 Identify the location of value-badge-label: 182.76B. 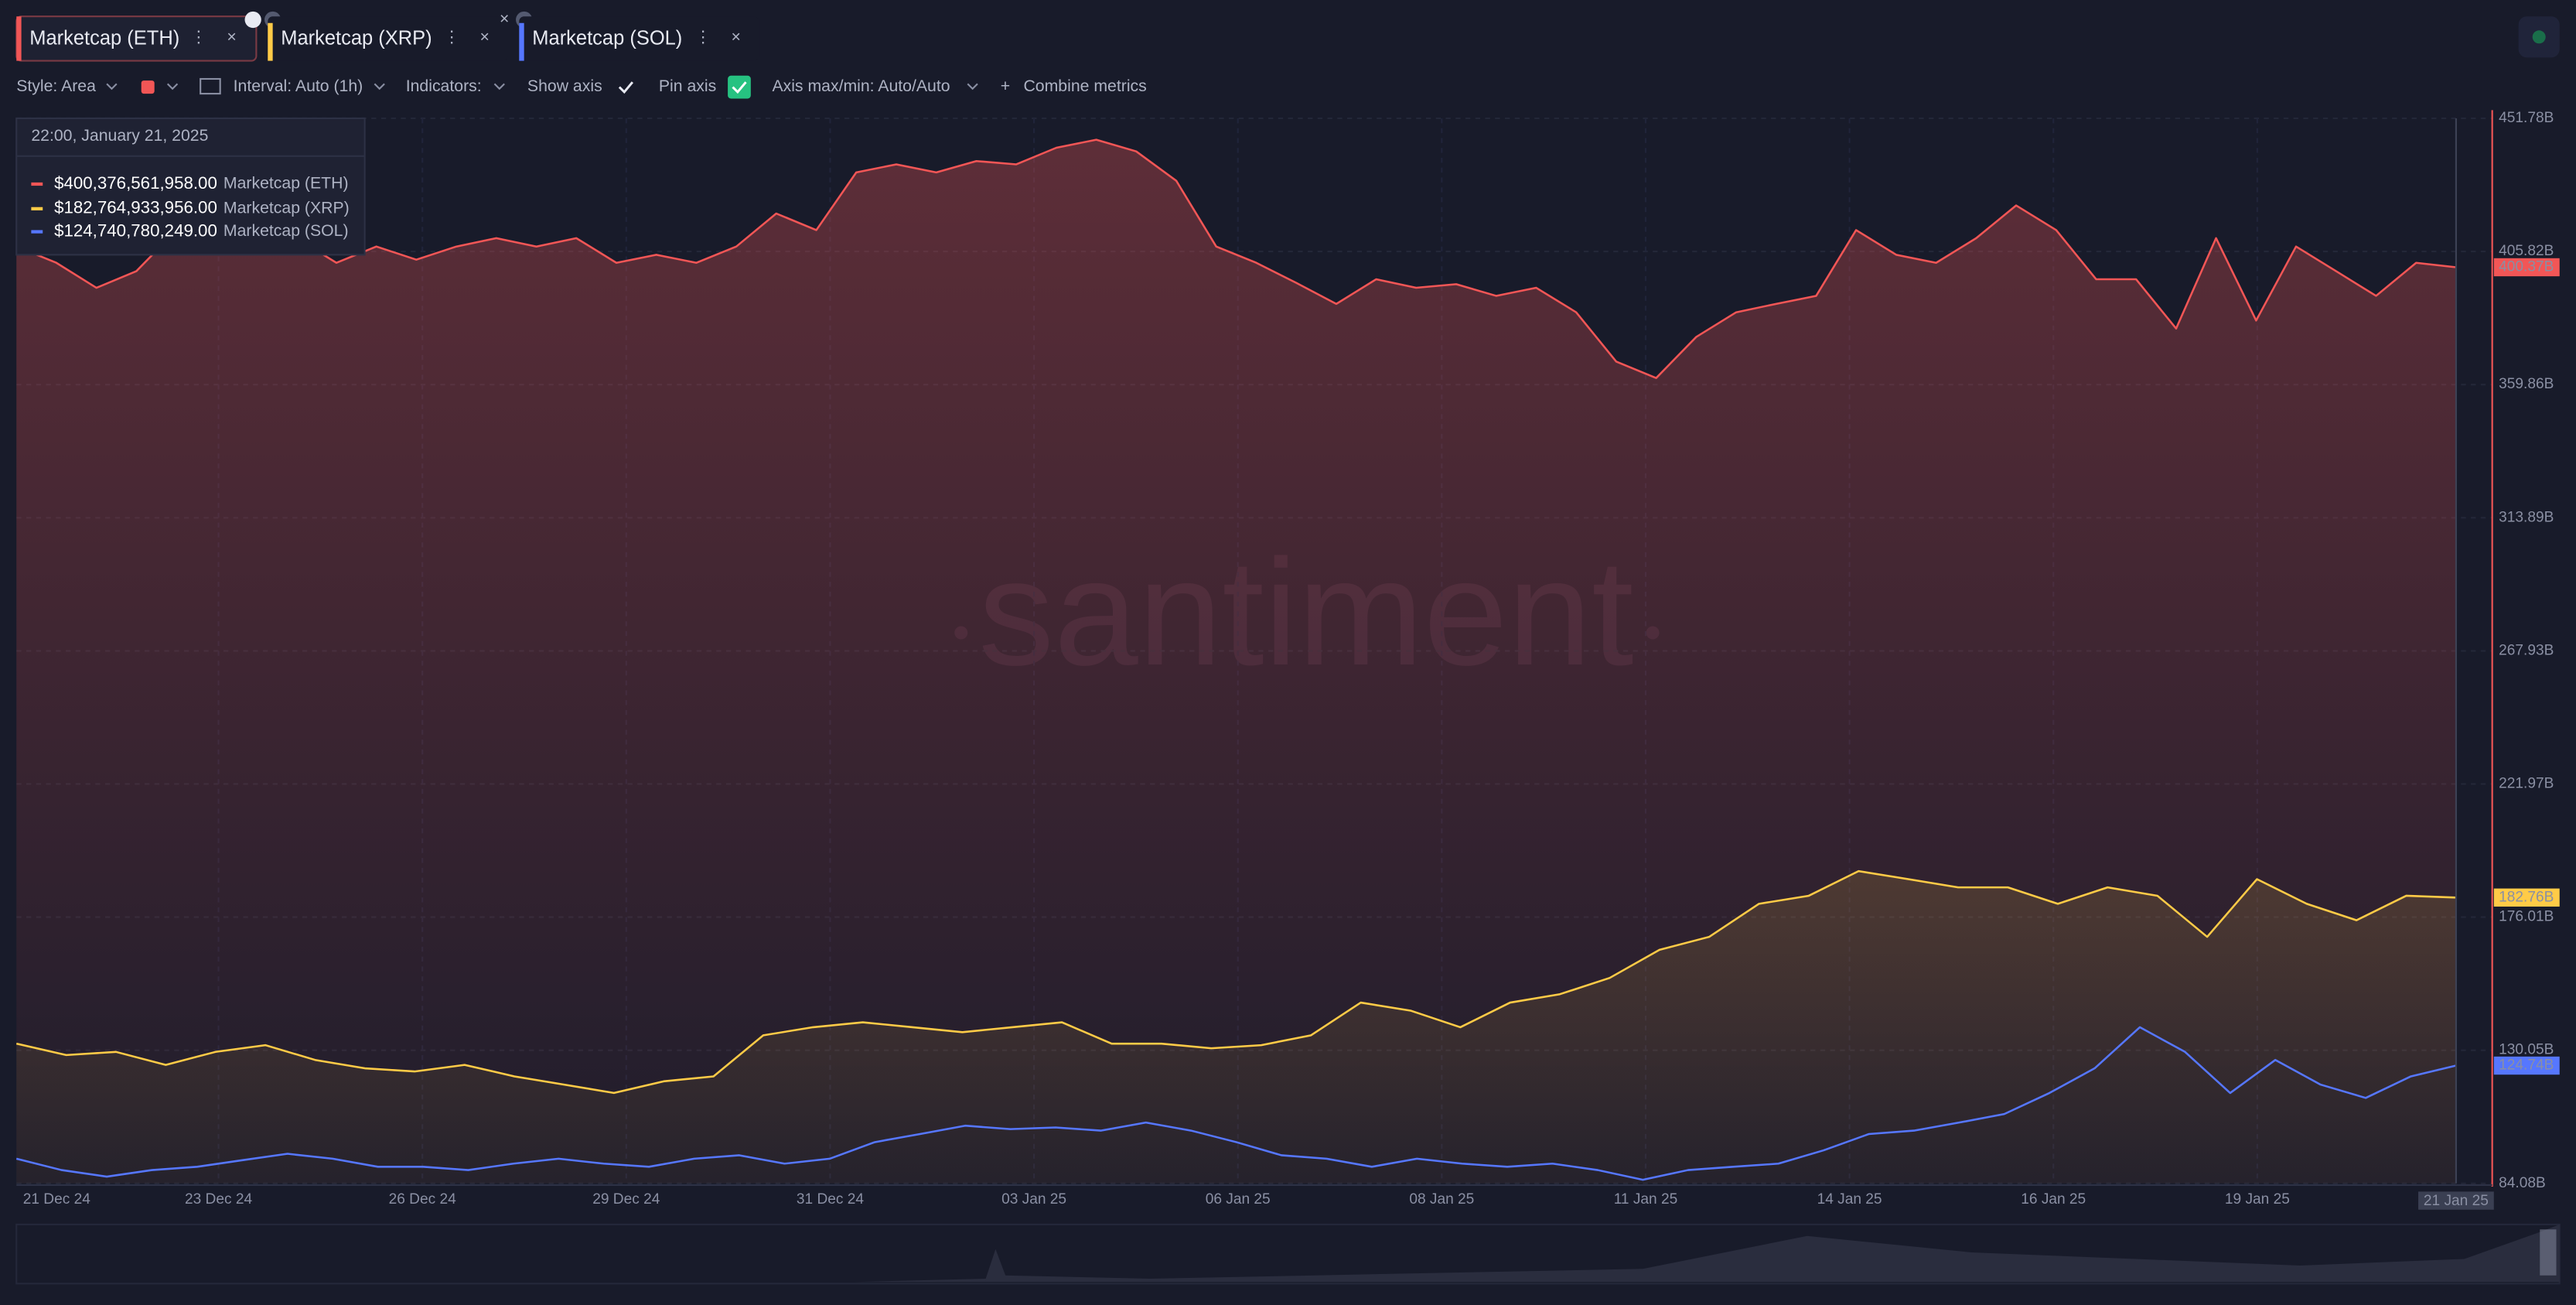
(2526, 897).